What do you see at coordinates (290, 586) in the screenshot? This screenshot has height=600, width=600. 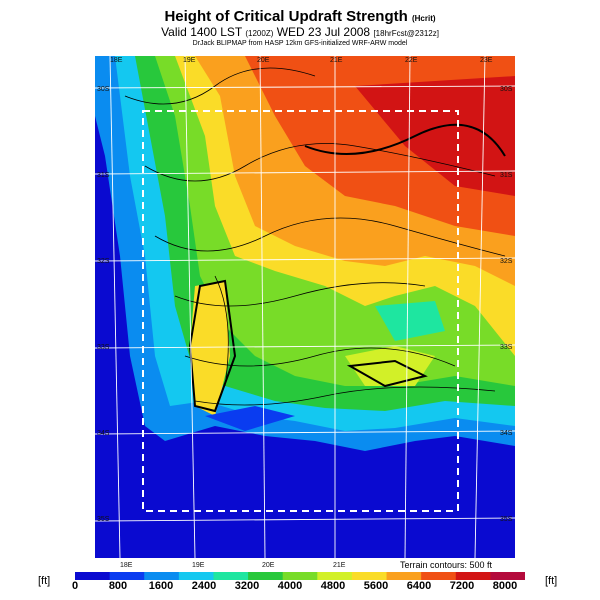 I see `legend-tick-label: 4000` at bounding box center [290, 586].